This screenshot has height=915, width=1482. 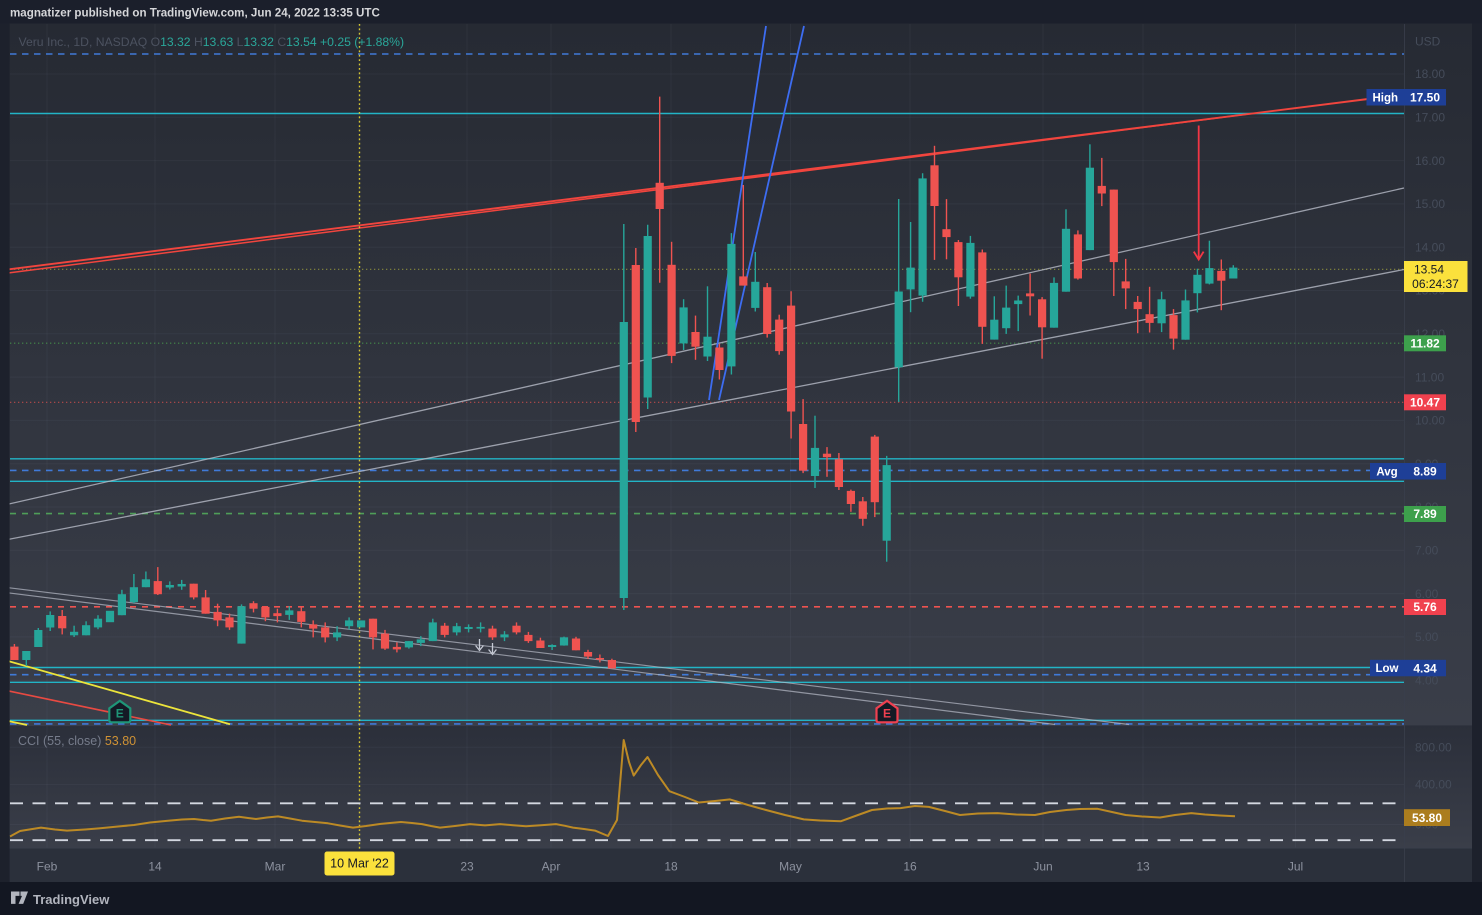 What do you see at coordinates (1429, 377) in the screenshot?
I see `svg-text: 11.00` at bounding box center [1429, 377].